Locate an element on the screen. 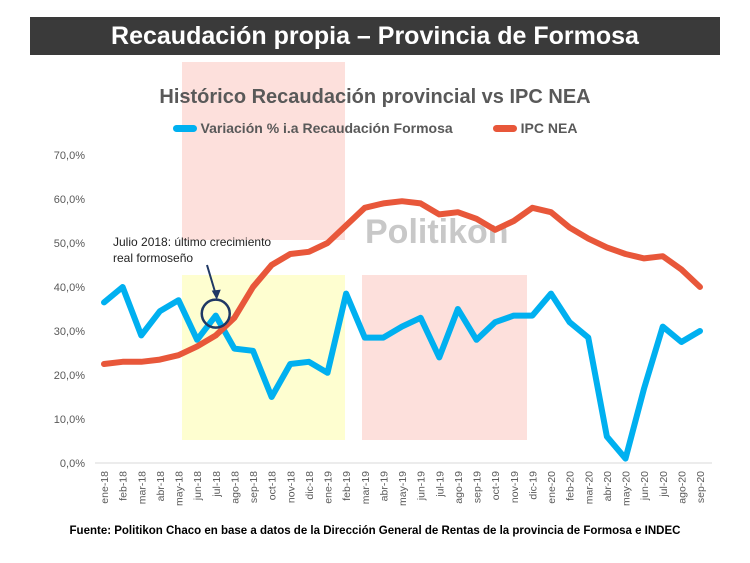 This screenshot has height=563, width=750. x-tick-label: jun-19 is located at coordinates (422, 486).